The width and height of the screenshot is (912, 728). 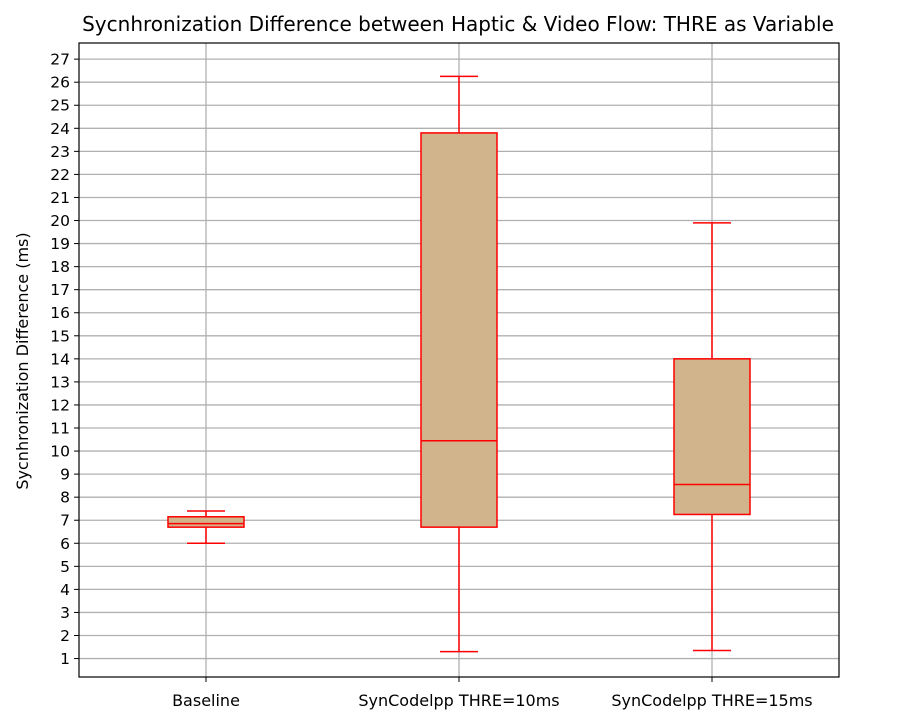 What do you see at coordinates (206, 700) in the screenshot?
I see `x-tick-label: Baseline` at bounding box center [206, 700].